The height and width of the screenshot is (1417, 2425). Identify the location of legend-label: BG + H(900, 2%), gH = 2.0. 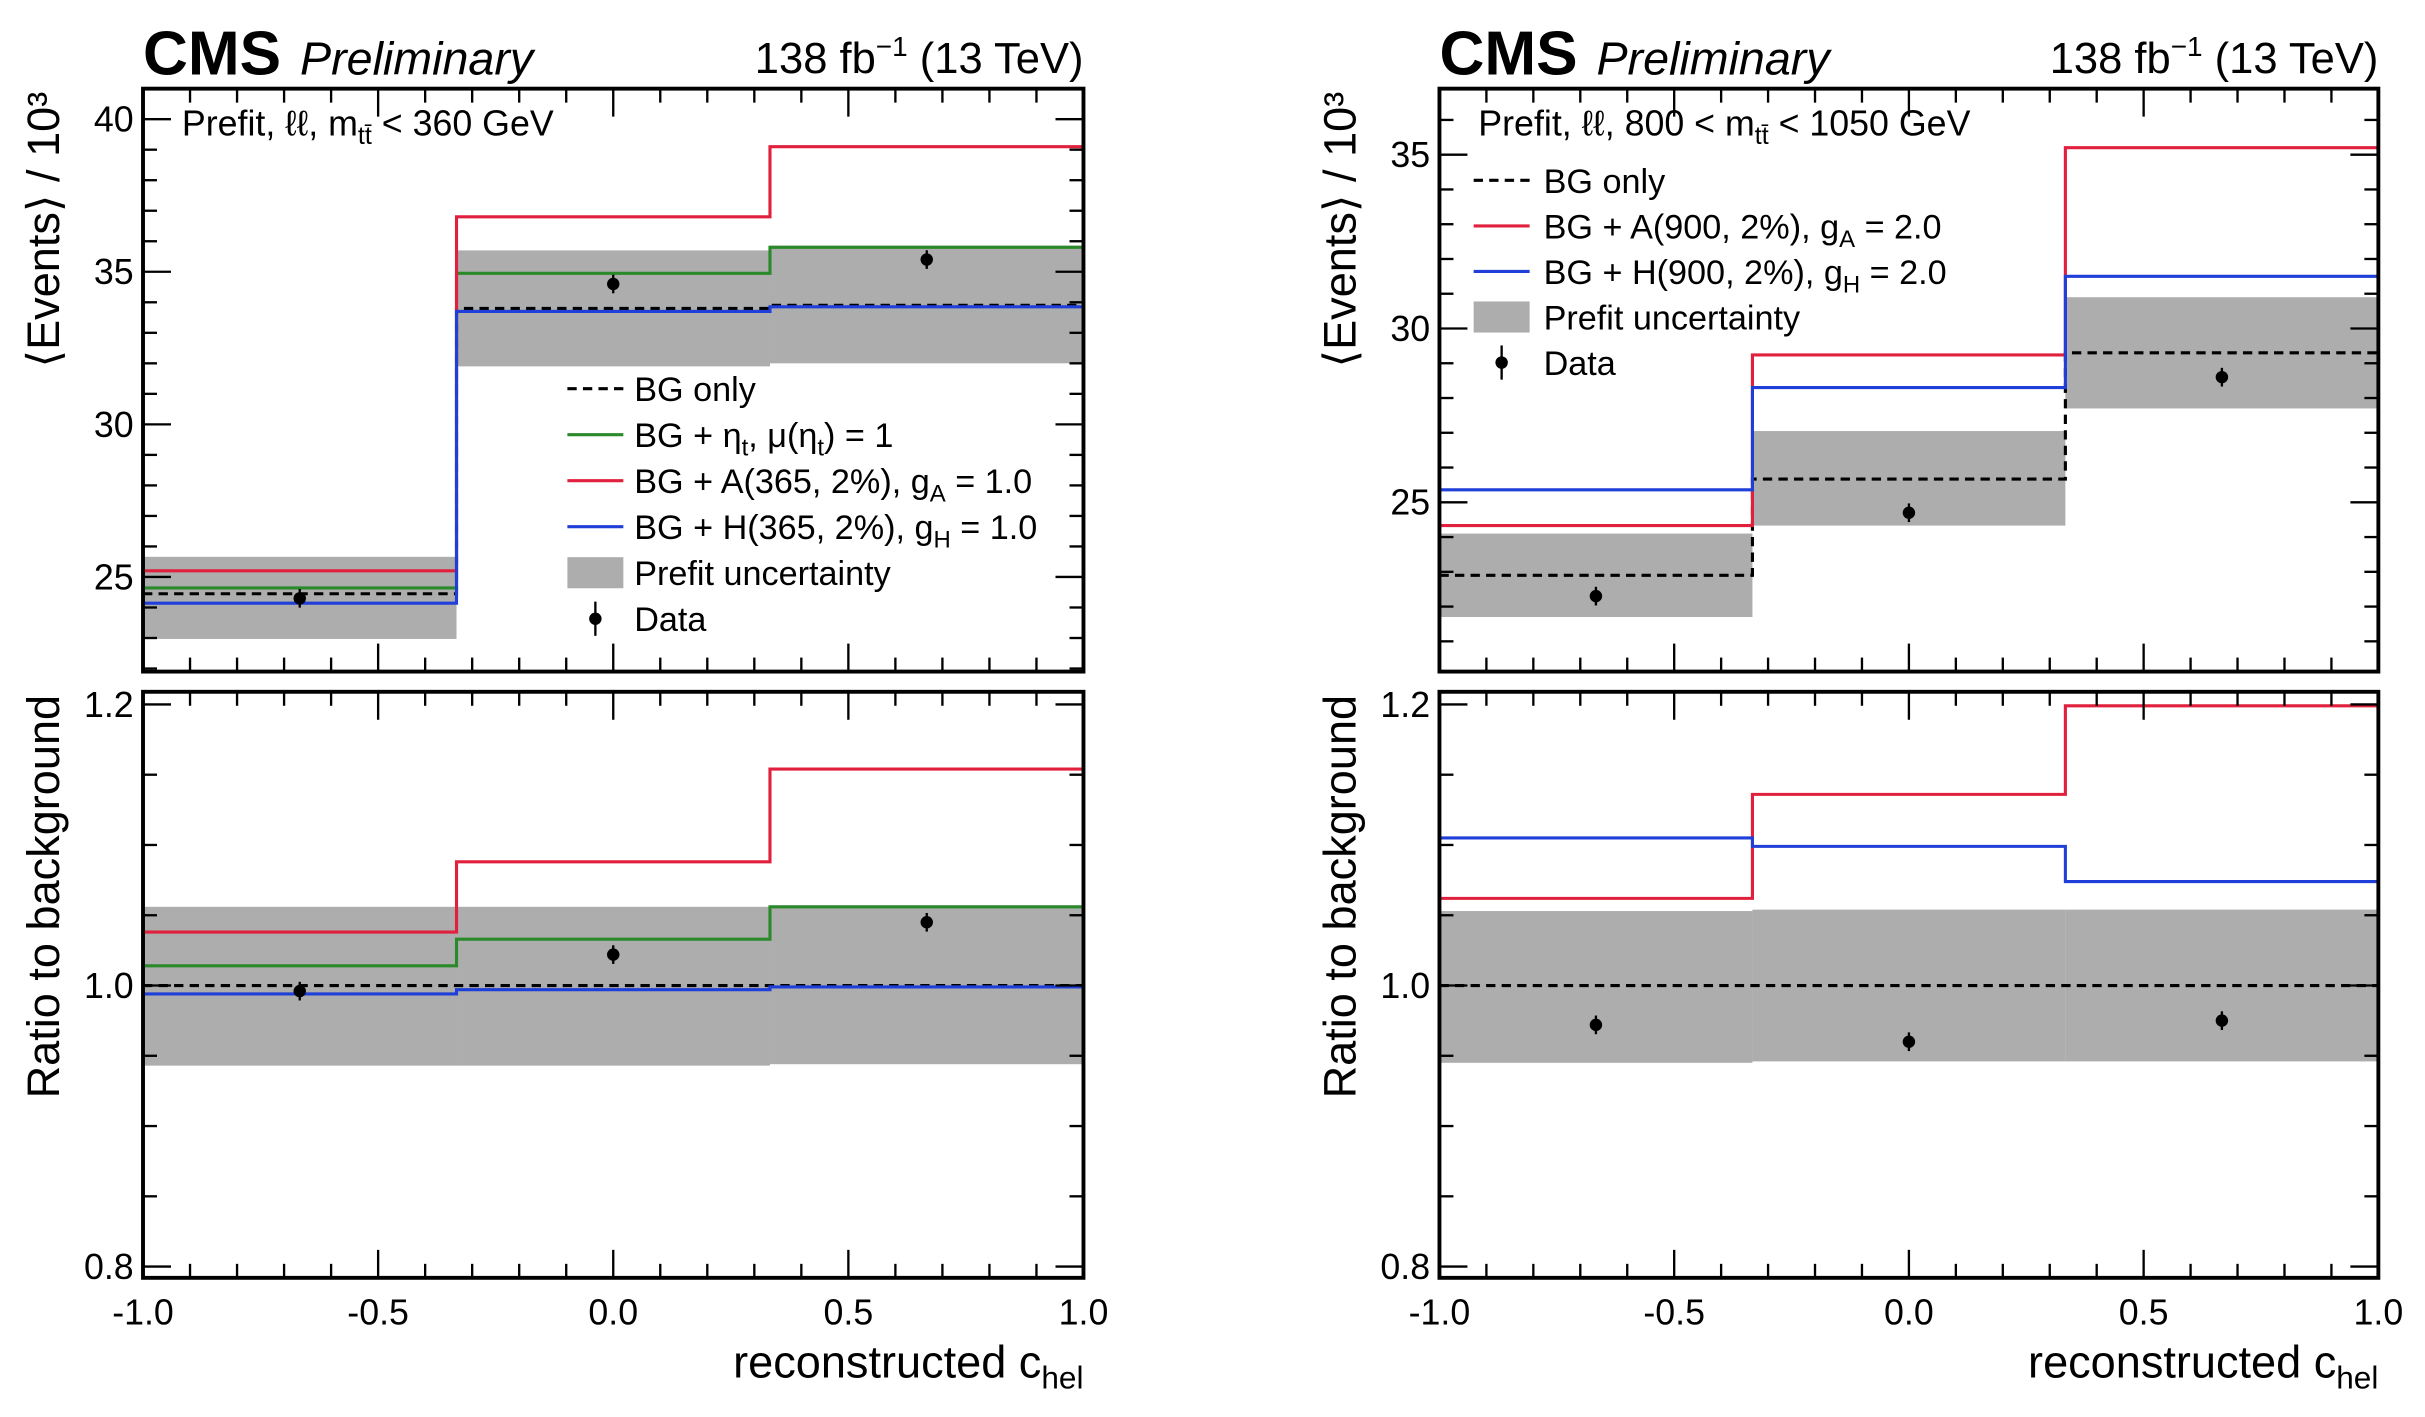
(1745, 276).